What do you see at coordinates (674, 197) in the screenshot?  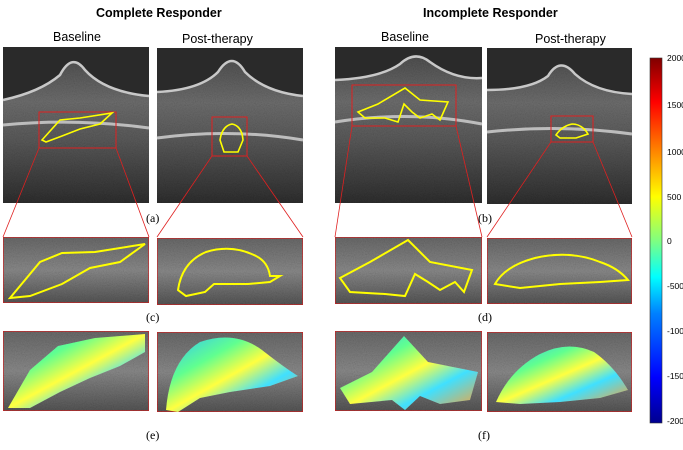 I see `colorbar-tick-500: 500` at bounding box center [674, 197].